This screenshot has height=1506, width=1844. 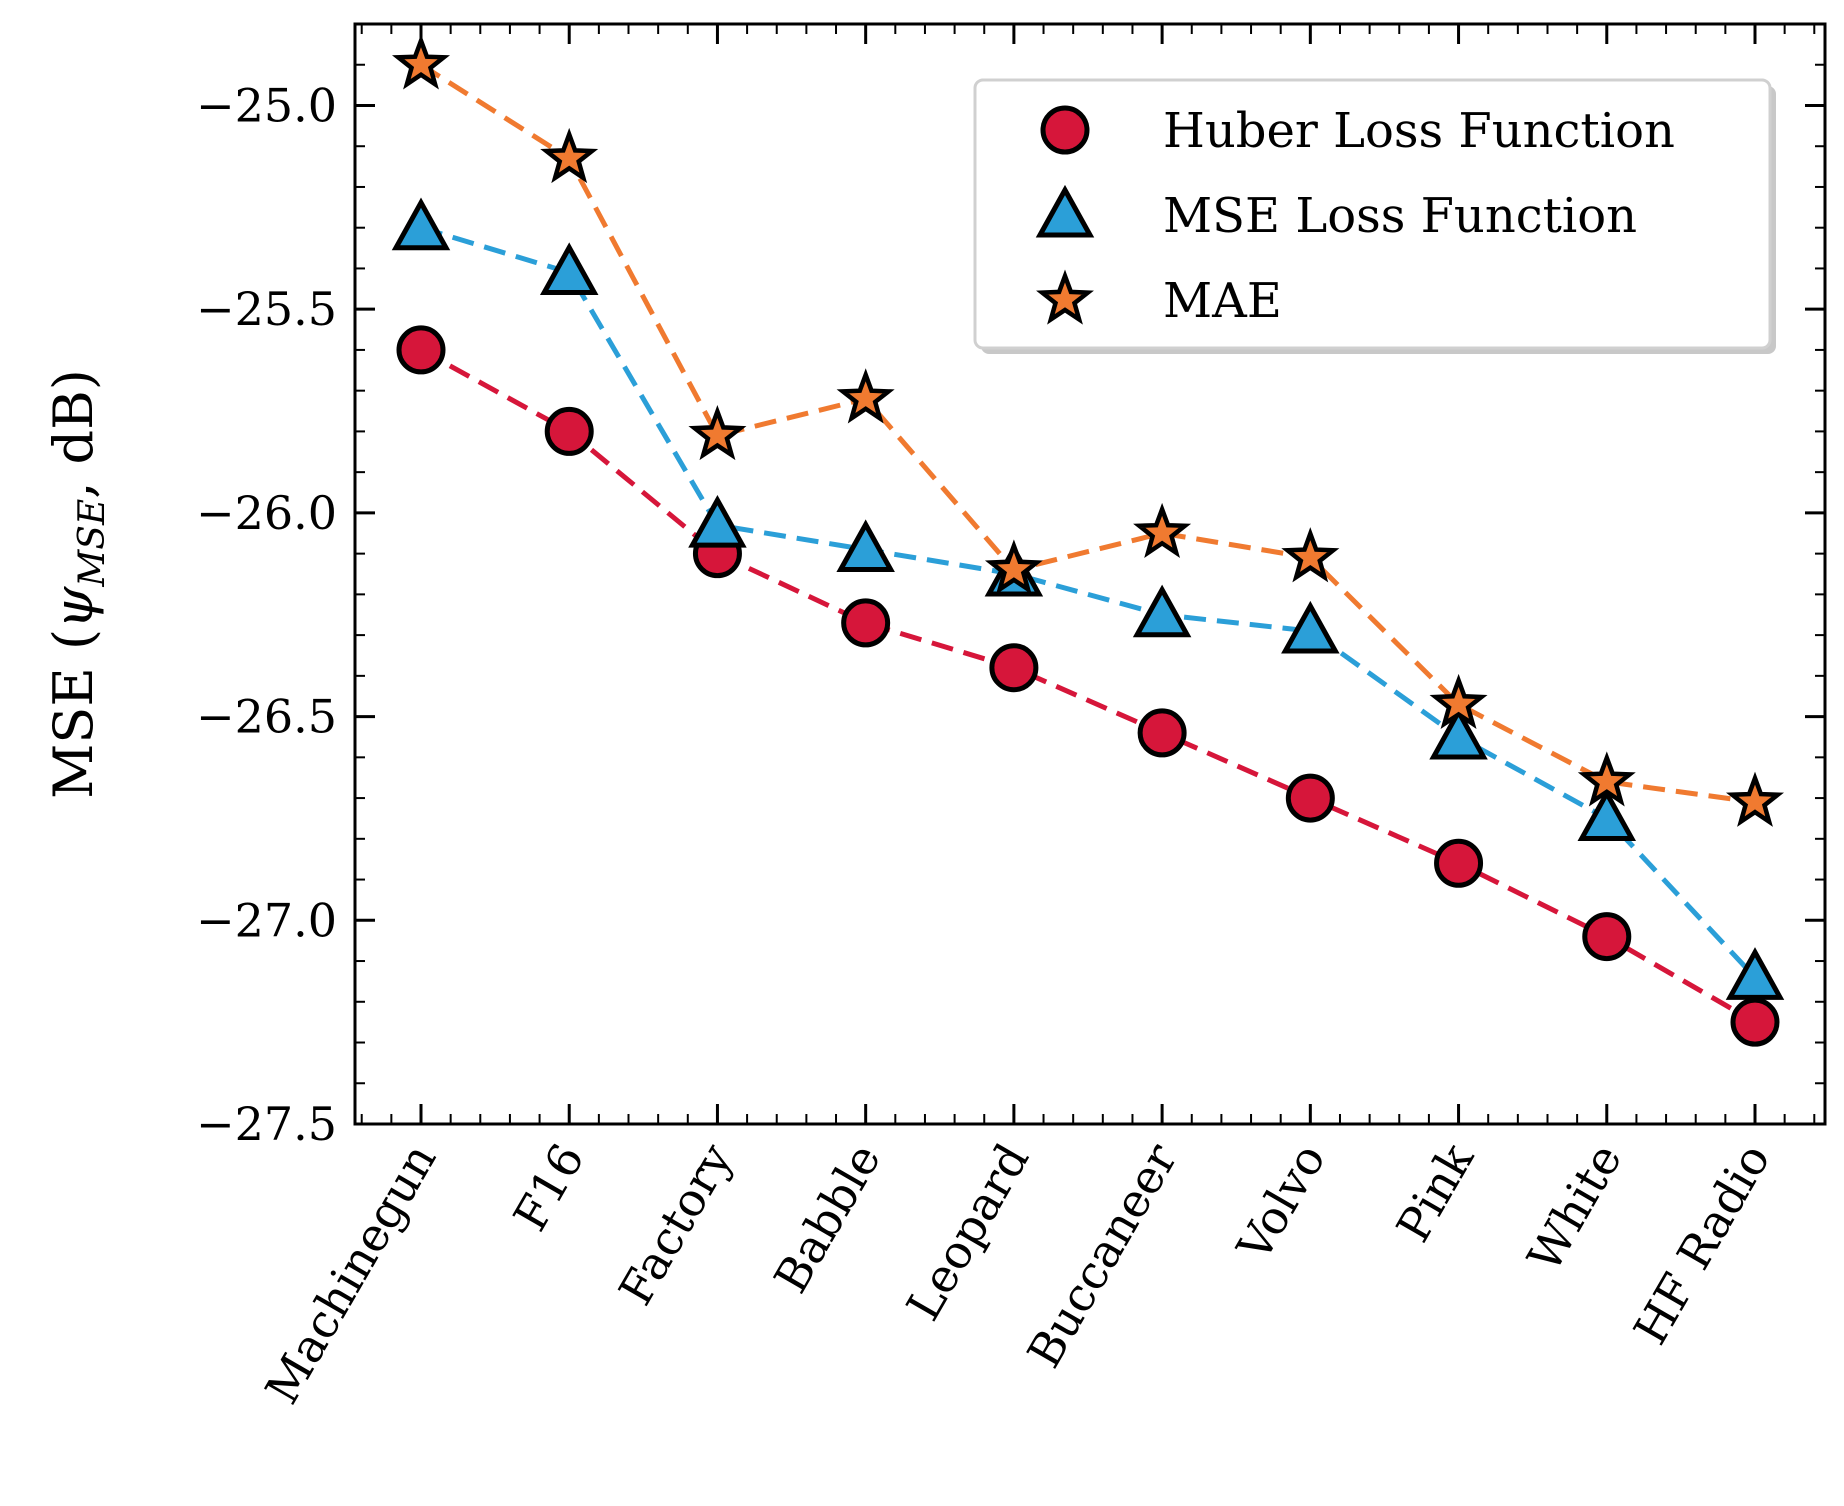 I want to click on legend-marker-mae, so click(x=1065, y=297).